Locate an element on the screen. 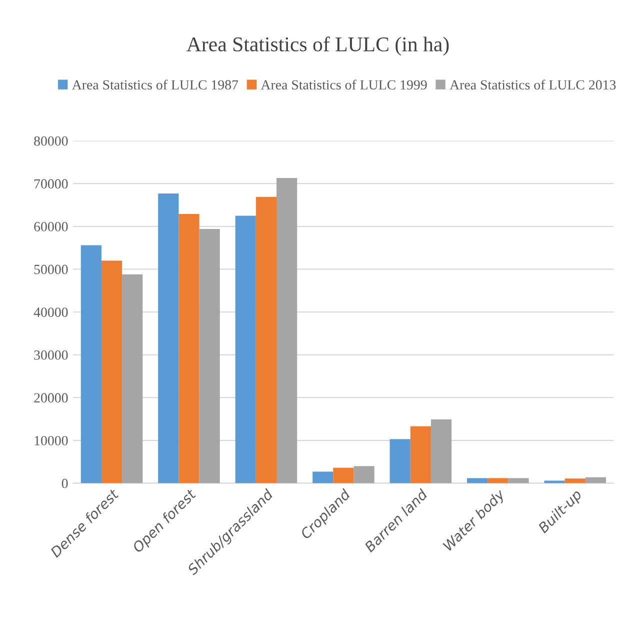  legend-label: Area Statistics of LULC 1987 is located at coordinates (155, 85).